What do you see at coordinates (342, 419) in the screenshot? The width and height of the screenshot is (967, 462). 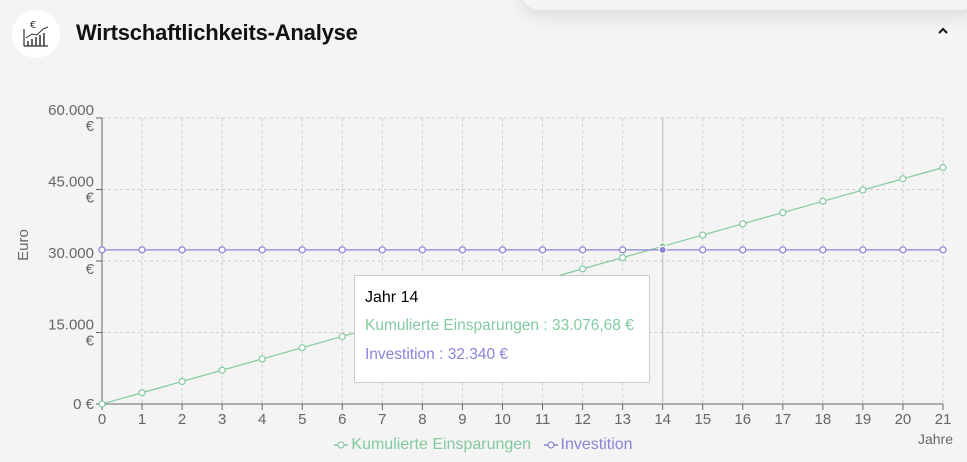 I see `x-tick-label: 6` at bounding box center [342, 419].